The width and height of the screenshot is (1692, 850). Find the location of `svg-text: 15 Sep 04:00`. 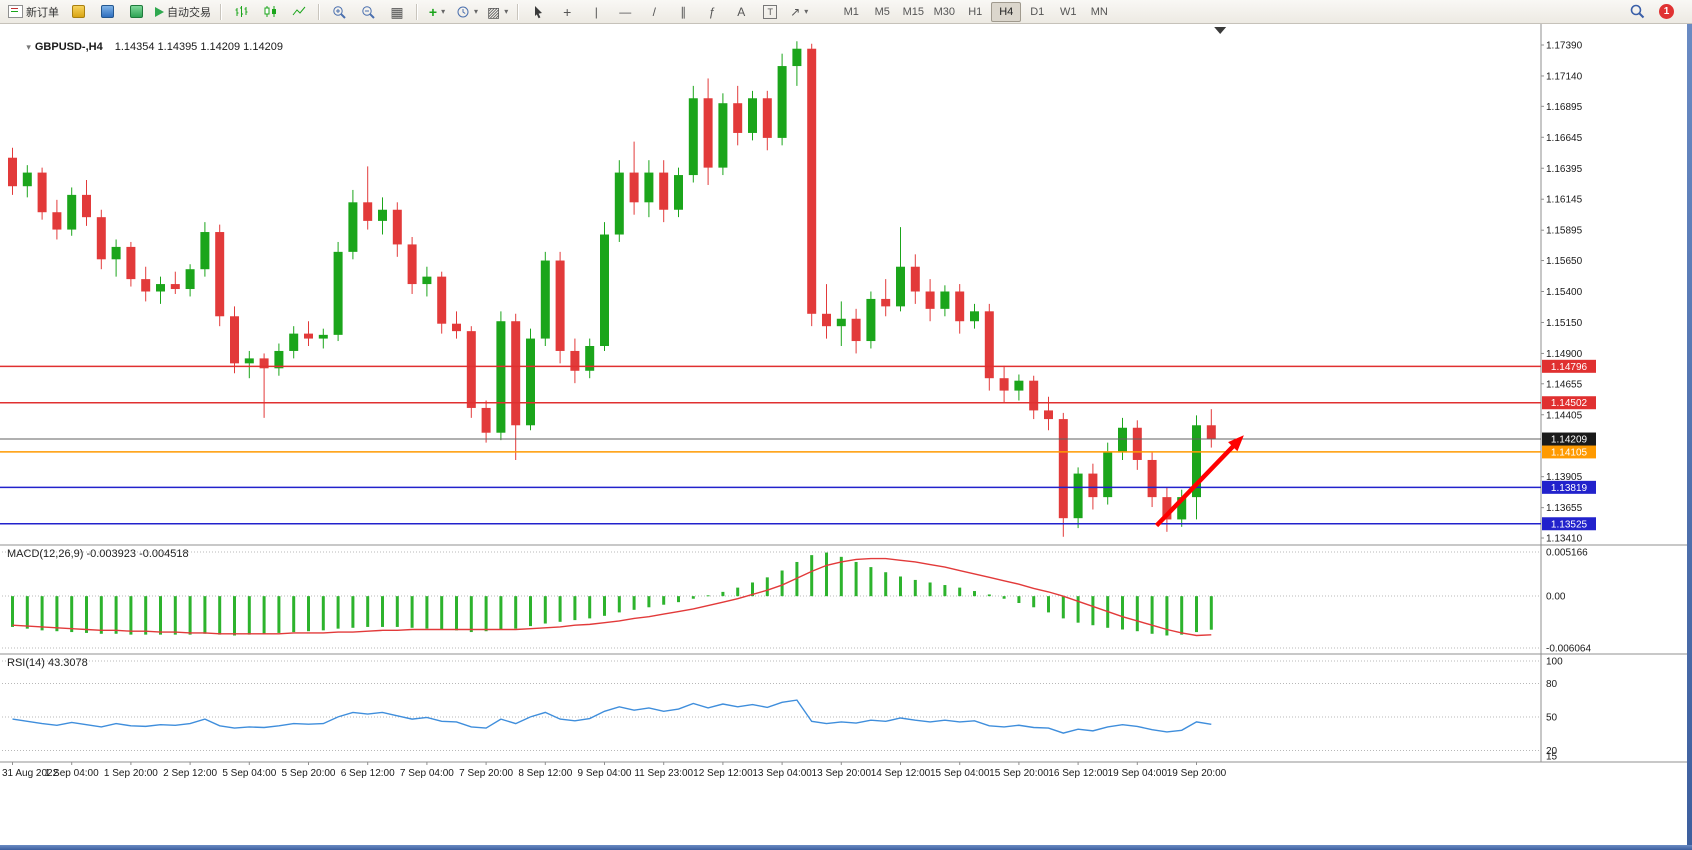

svg-text: 15 Sep 04:00 is located at coordinates (960, 773).